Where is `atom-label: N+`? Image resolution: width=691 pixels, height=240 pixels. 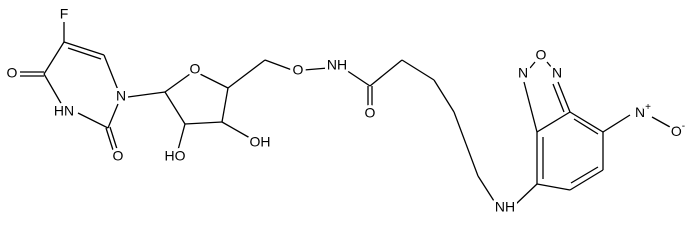 atom-label: N+ is located at coordinates (643, 111).